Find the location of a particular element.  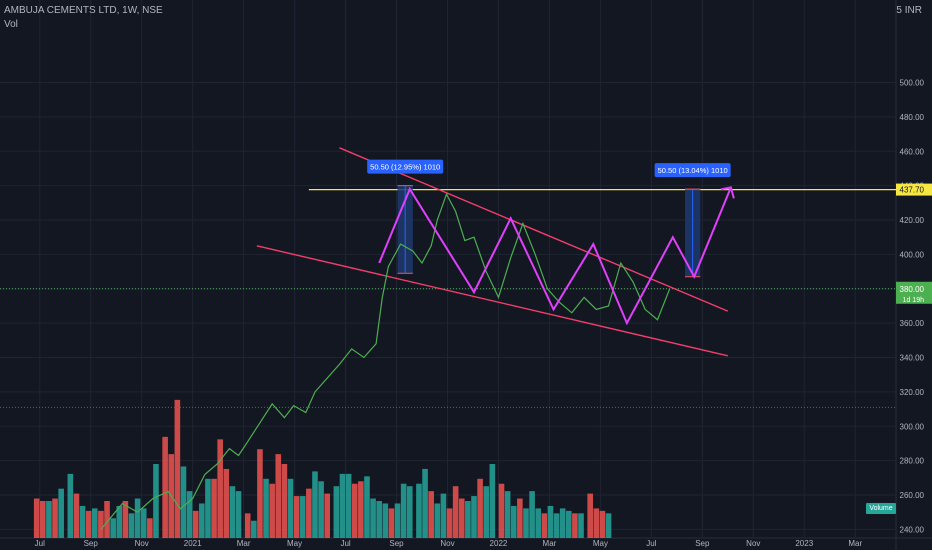

measure-tools: 50.50 (12.95%) 1010 50.50 (13.04%) 1010 is located at coordinates (549, 218).